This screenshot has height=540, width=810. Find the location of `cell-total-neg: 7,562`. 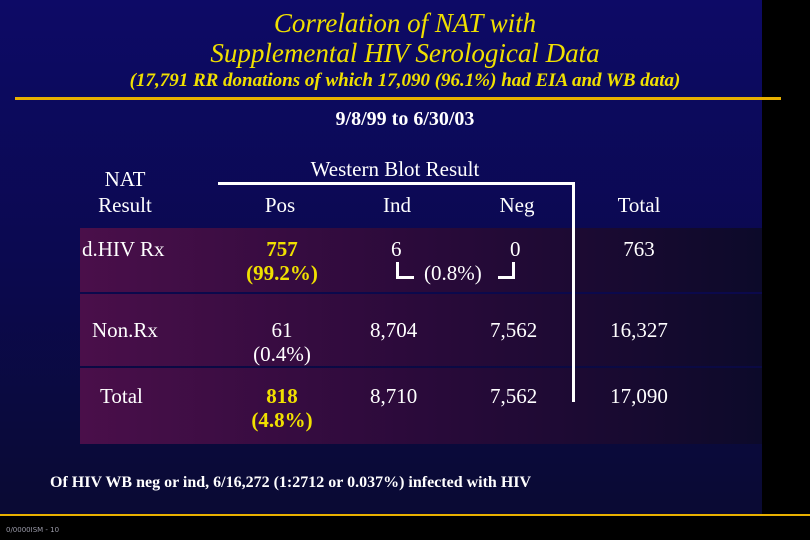

cell-total-neg: 7,562 is located at coordinates (514, 396).